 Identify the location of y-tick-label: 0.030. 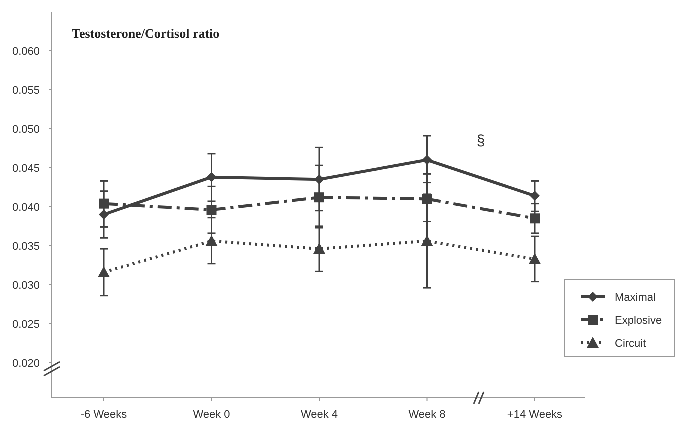
(26, 286).